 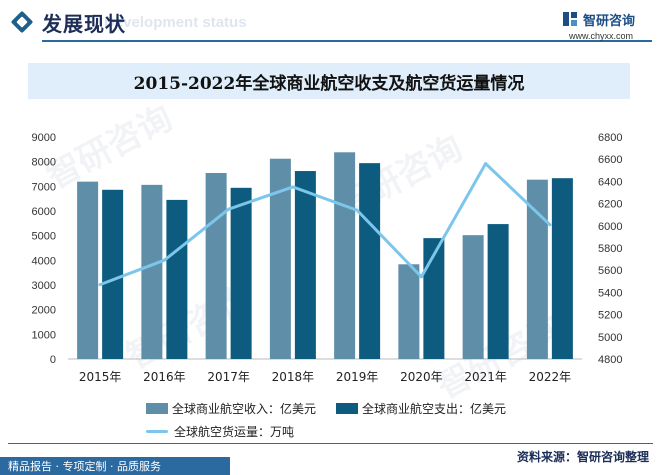 What do you see at coordinates (610, 338) in the screenshot?
I see `y-right-tick-label: 5000` at bounding box center [610, 338].